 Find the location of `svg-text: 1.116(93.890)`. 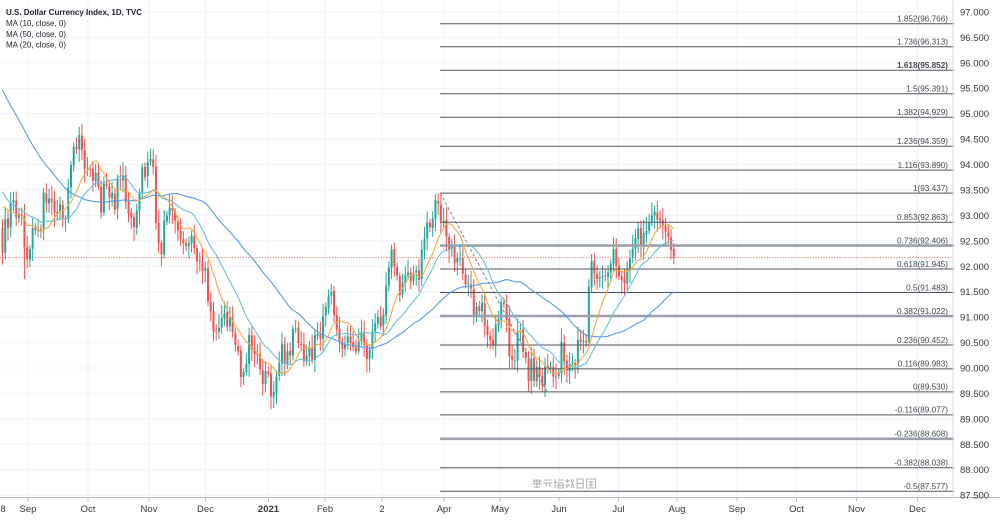

svg-text: 1.116(93.890) is located at coordinates (923, 165).